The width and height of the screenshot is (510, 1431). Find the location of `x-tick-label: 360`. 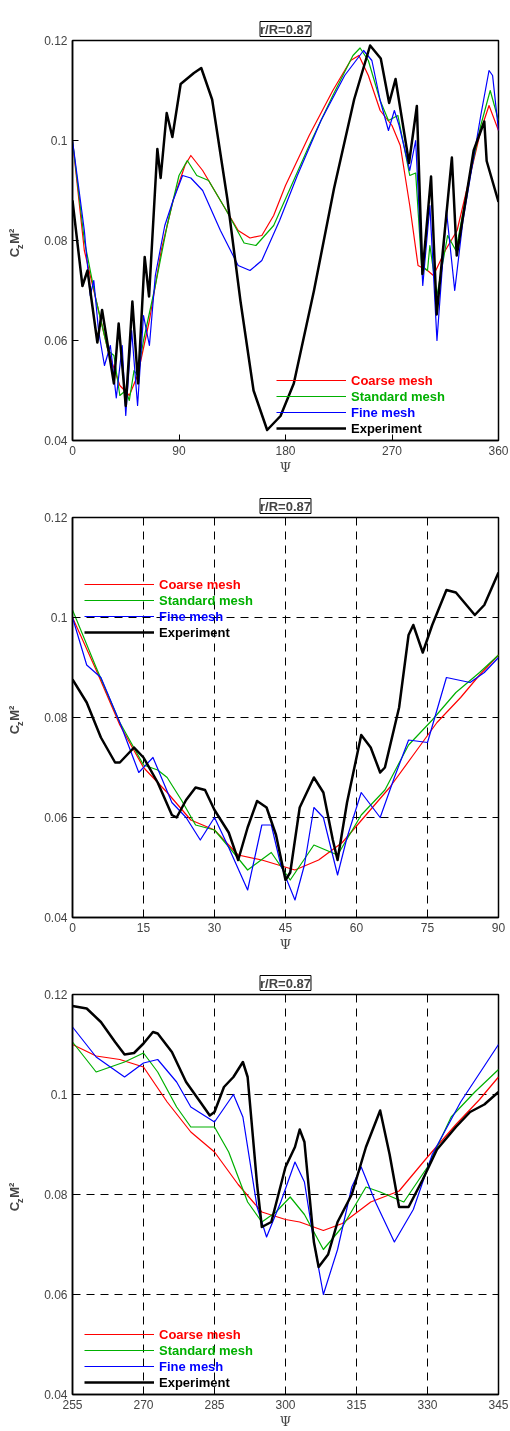

x-tick-label: 360 is located at coordinates (498, 450).